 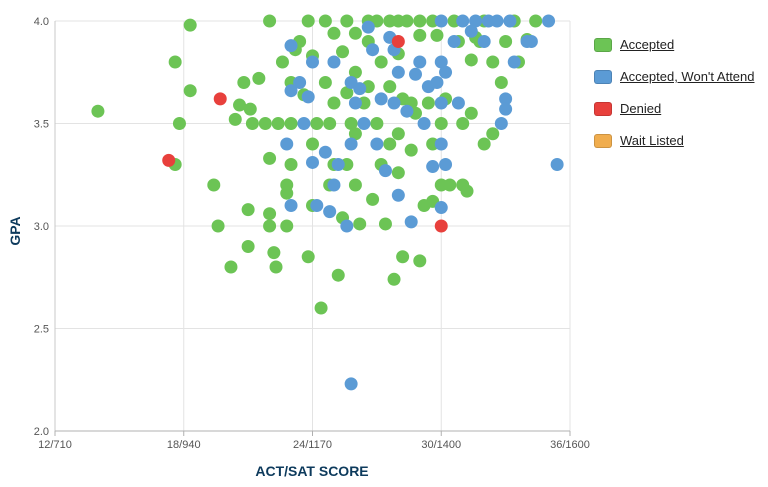 I want to click on legend-item-accepted: Accepted, so click(x=674, y=44).